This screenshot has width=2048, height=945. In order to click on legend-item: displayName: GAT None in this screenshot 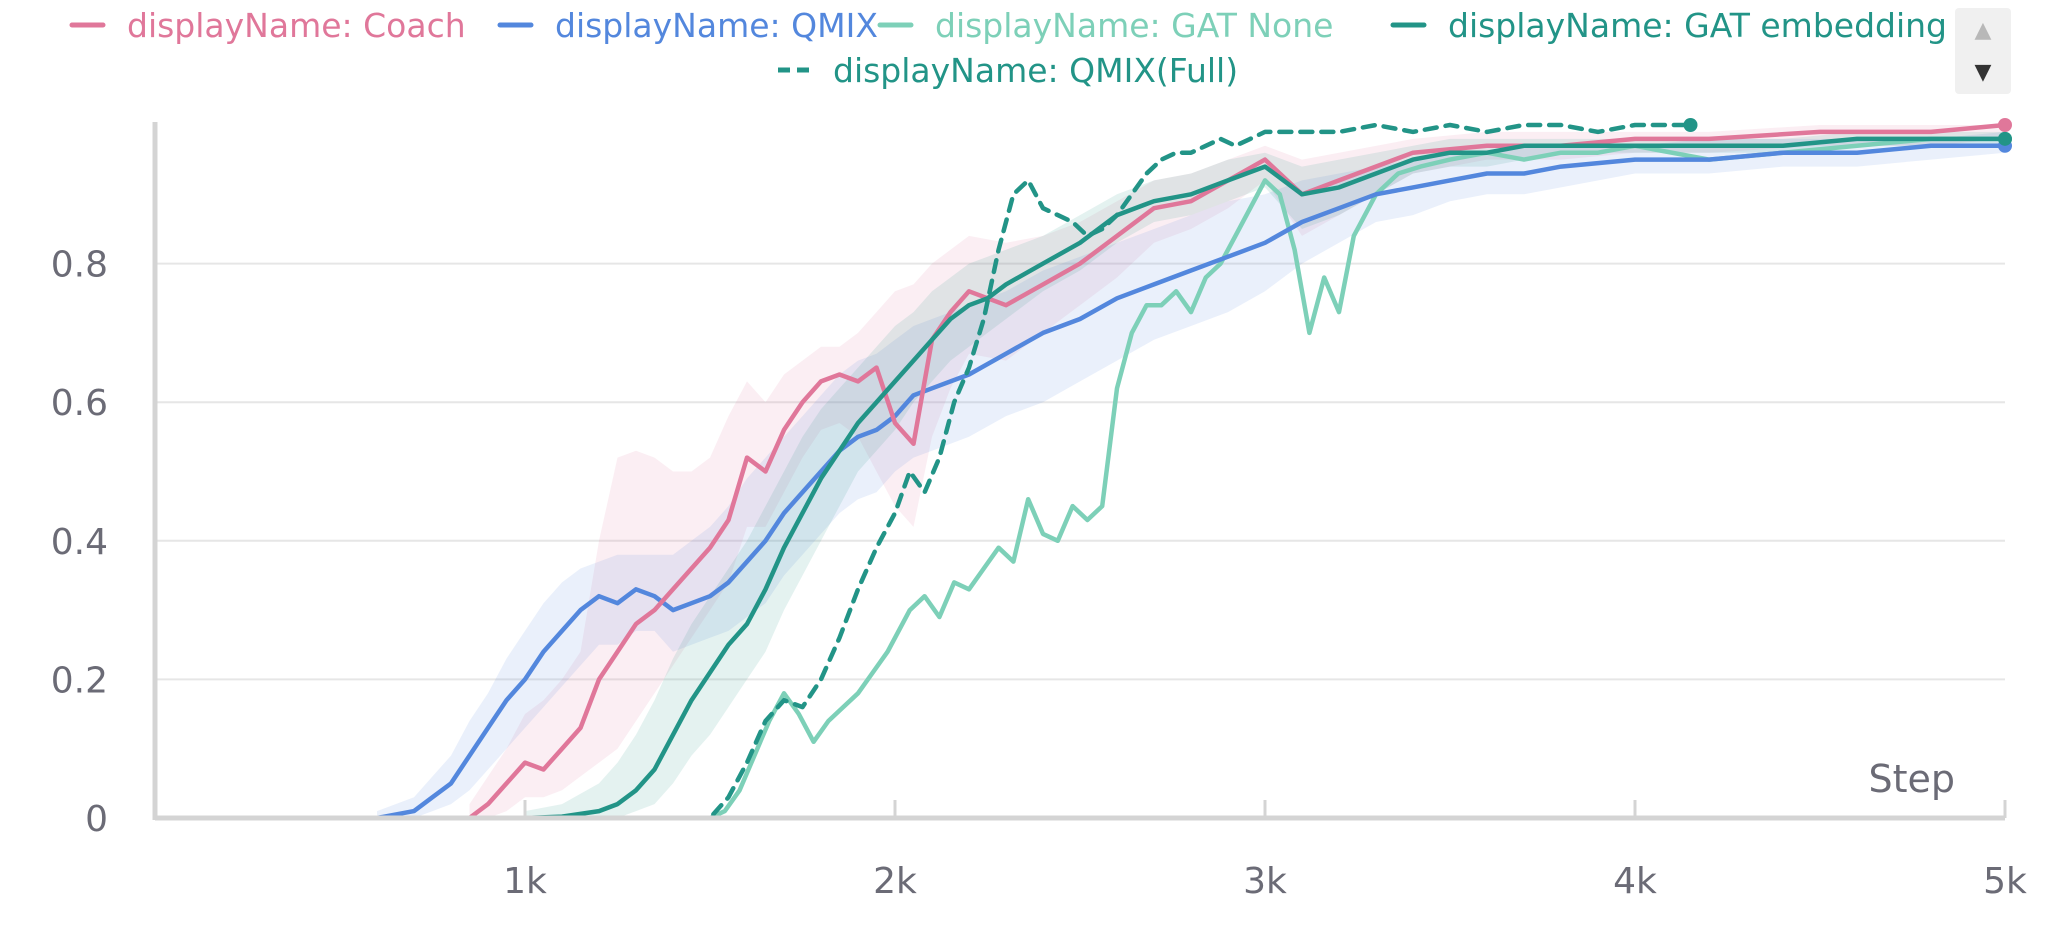, I will do `click(1105, 25)`.